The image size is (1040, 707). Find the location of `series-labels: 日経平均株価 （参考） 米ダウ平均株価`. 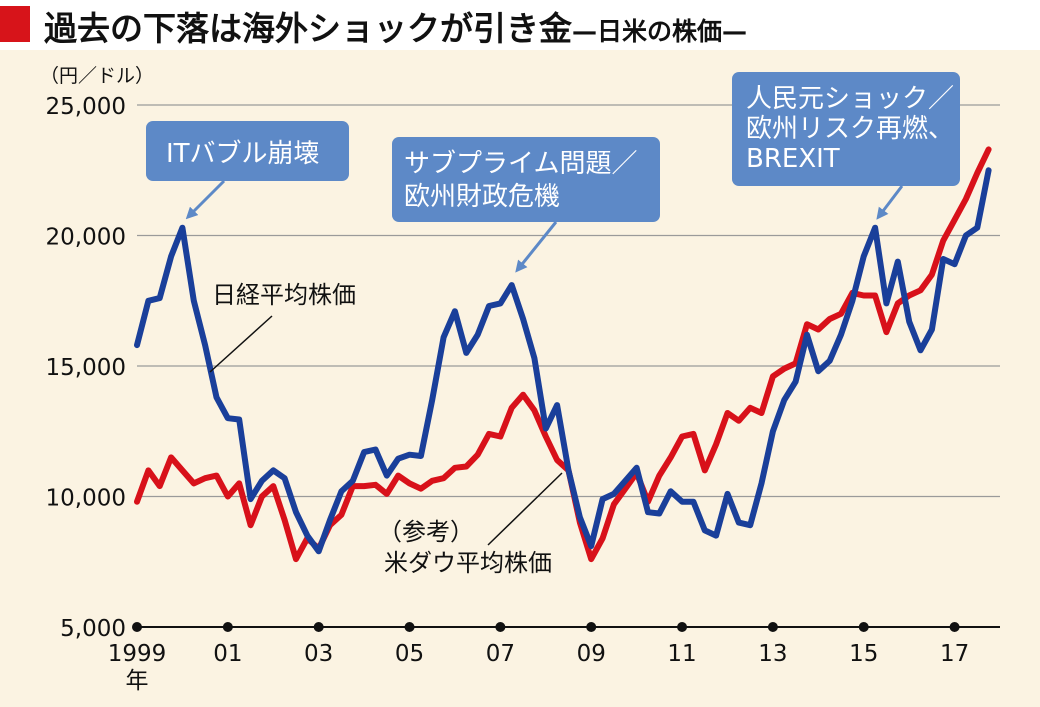

series-labels: 日経平均株価 （参考） 米ダウ平均株価 is located at coordinates (386, 429).